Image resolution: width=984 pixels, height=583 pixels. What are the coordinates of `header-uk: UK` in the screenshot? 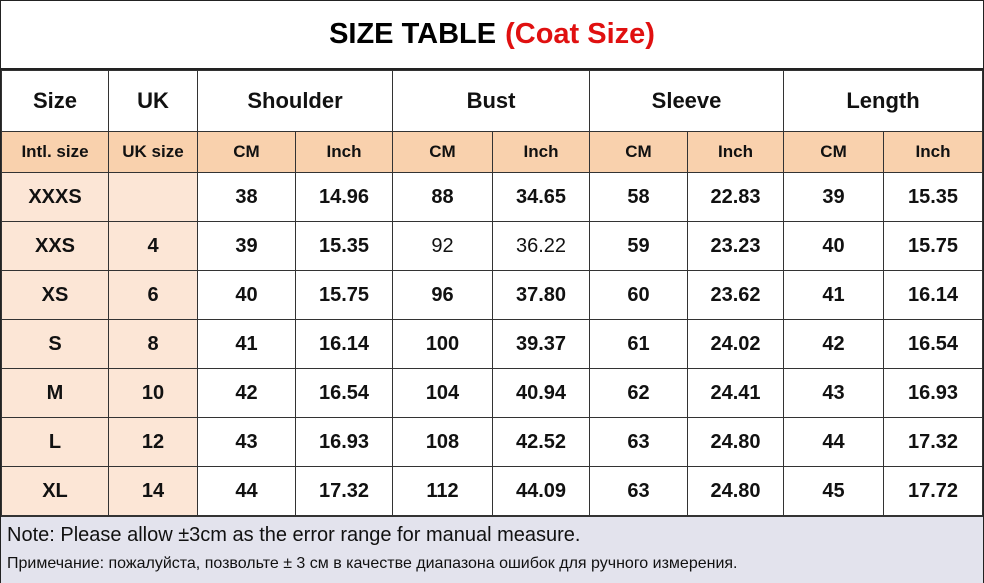 It's located at (153, 101).